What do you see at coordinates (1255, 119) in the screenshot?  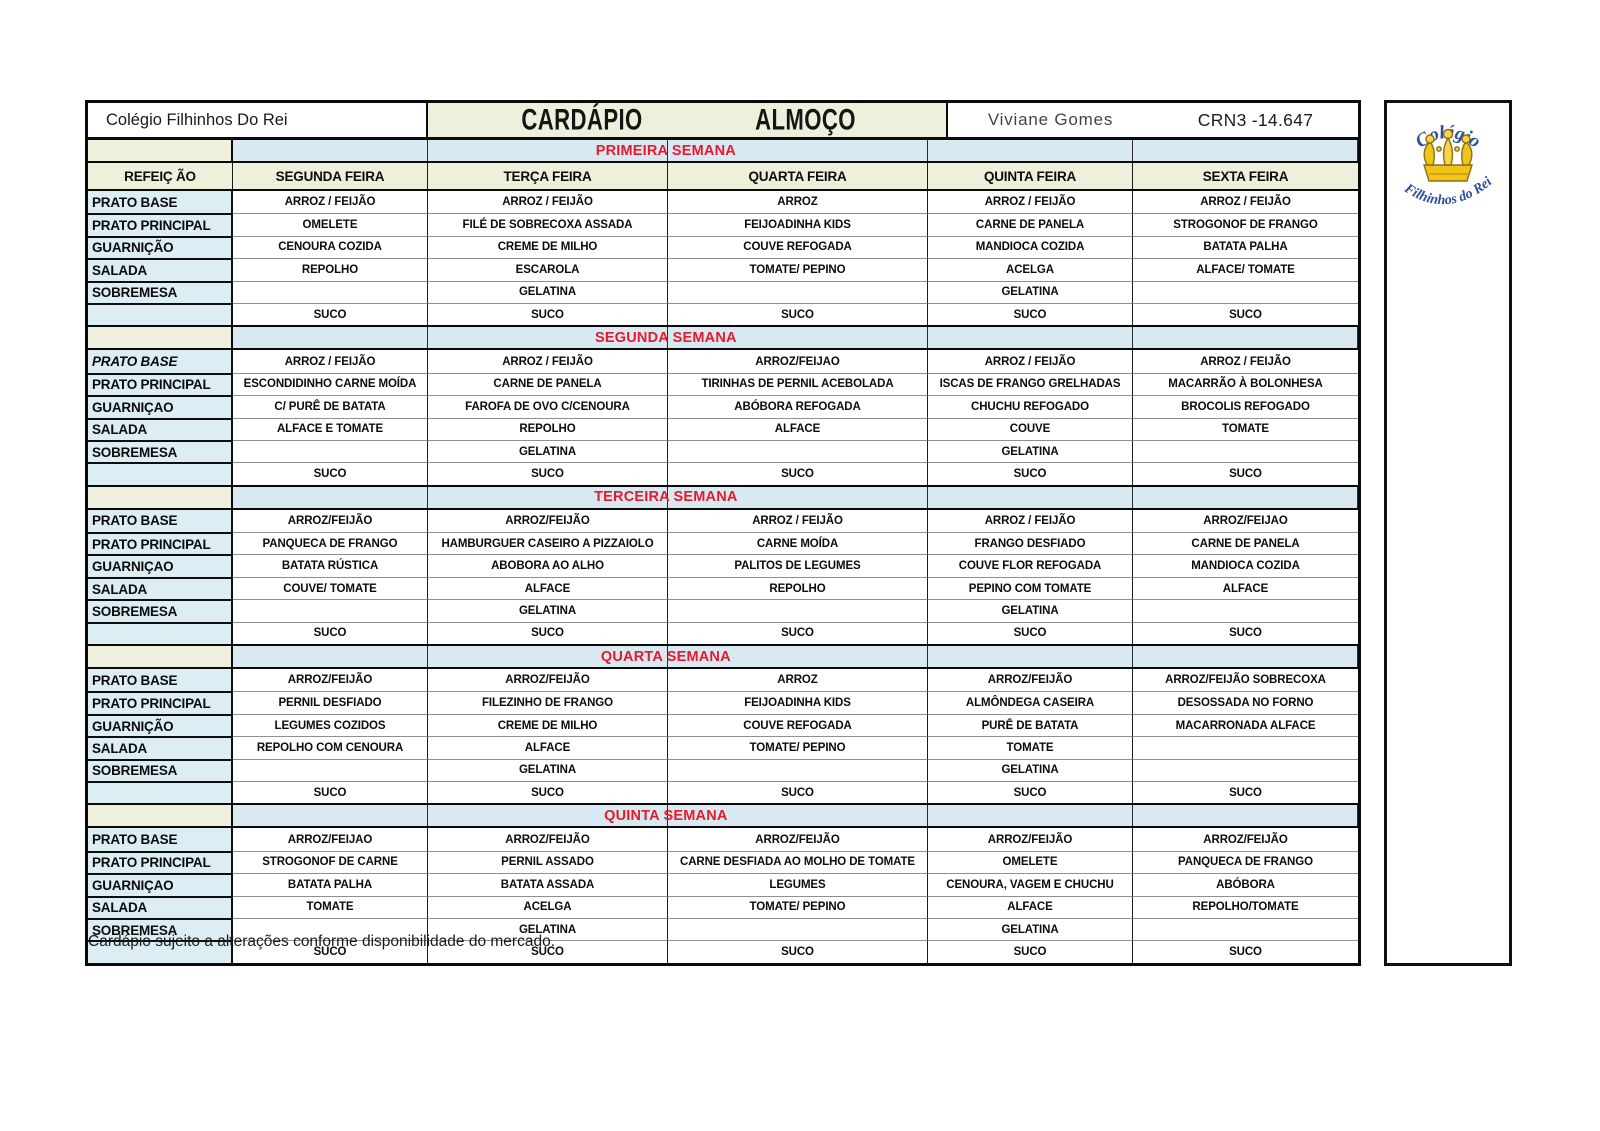 I see `crn-number: CRN3 -14.647` at bounding box center [1255, 119].